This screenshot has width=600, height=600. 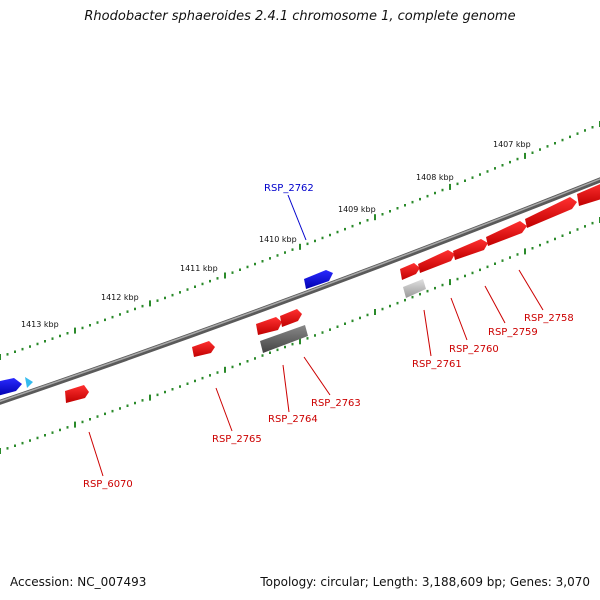 I want to click on scale-label-1412: 1412 kbp, so click(x=120, y=297).